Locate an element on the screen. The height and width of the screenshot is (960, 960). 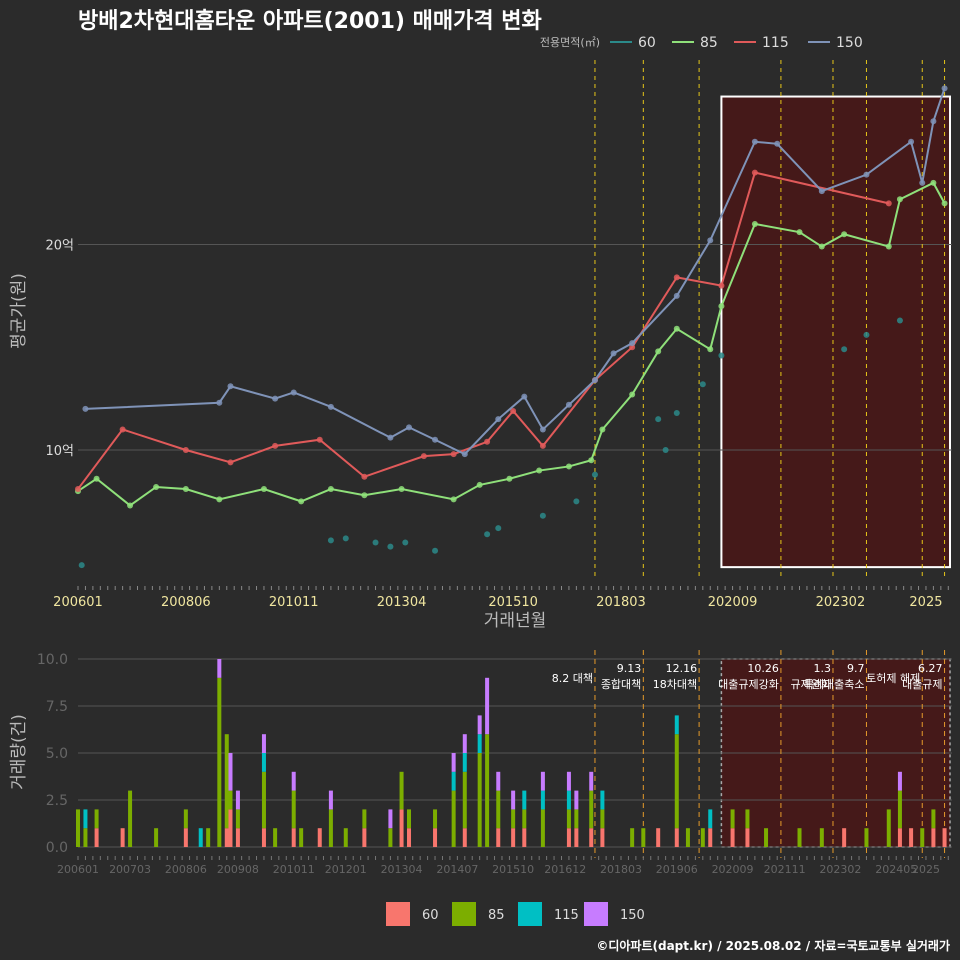
legend-label-150: 150 is located at coordinates (849, 43).